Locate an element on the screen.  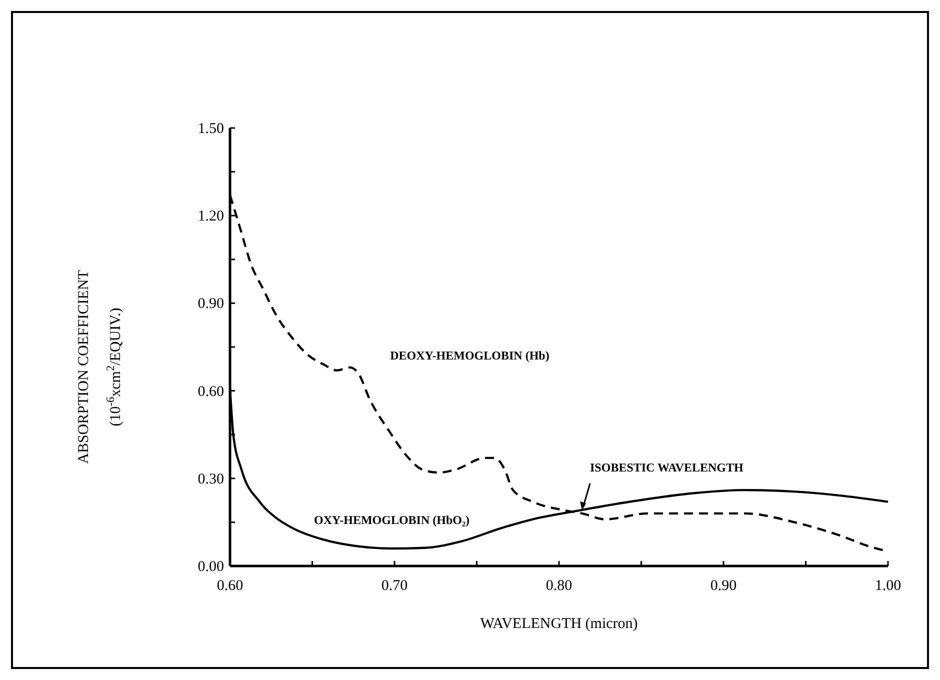
y-tick-label: 0.00 is located at coordinates (211, 567).